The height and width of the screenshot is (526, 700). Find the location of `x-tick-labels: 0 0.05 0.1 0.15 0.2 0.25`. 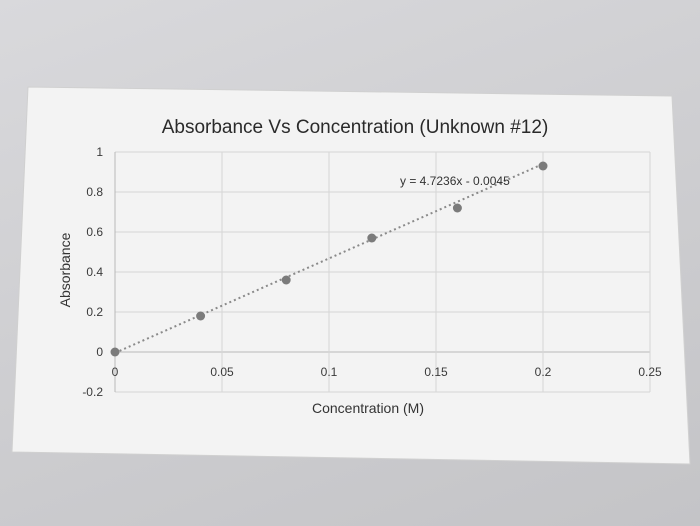

x-tick-labels: 0 0.05 0.1 0.15 0.2 0.25 is located at coordinates (387, 372).